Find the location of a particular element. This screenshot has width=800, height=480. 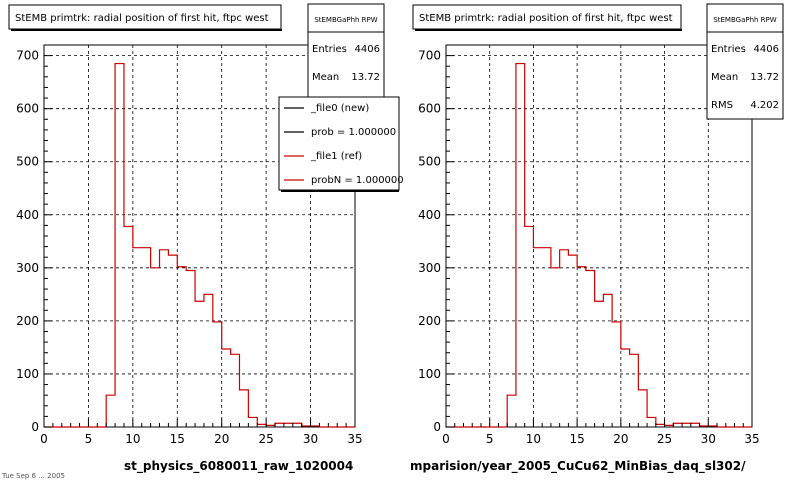

stats-box is located at coordinates (745, 61).